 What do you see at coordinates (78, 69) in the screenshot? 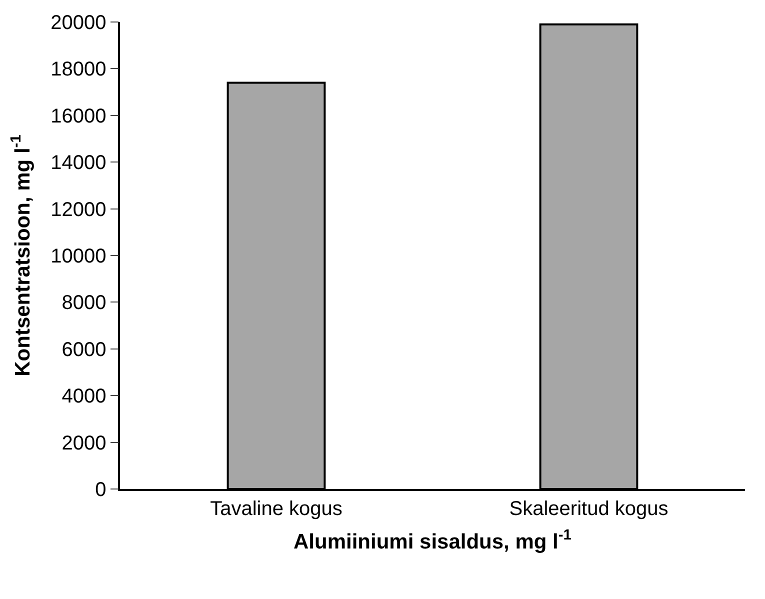
I see `y-tick-label: 18000` at bounding box center [78, 69].